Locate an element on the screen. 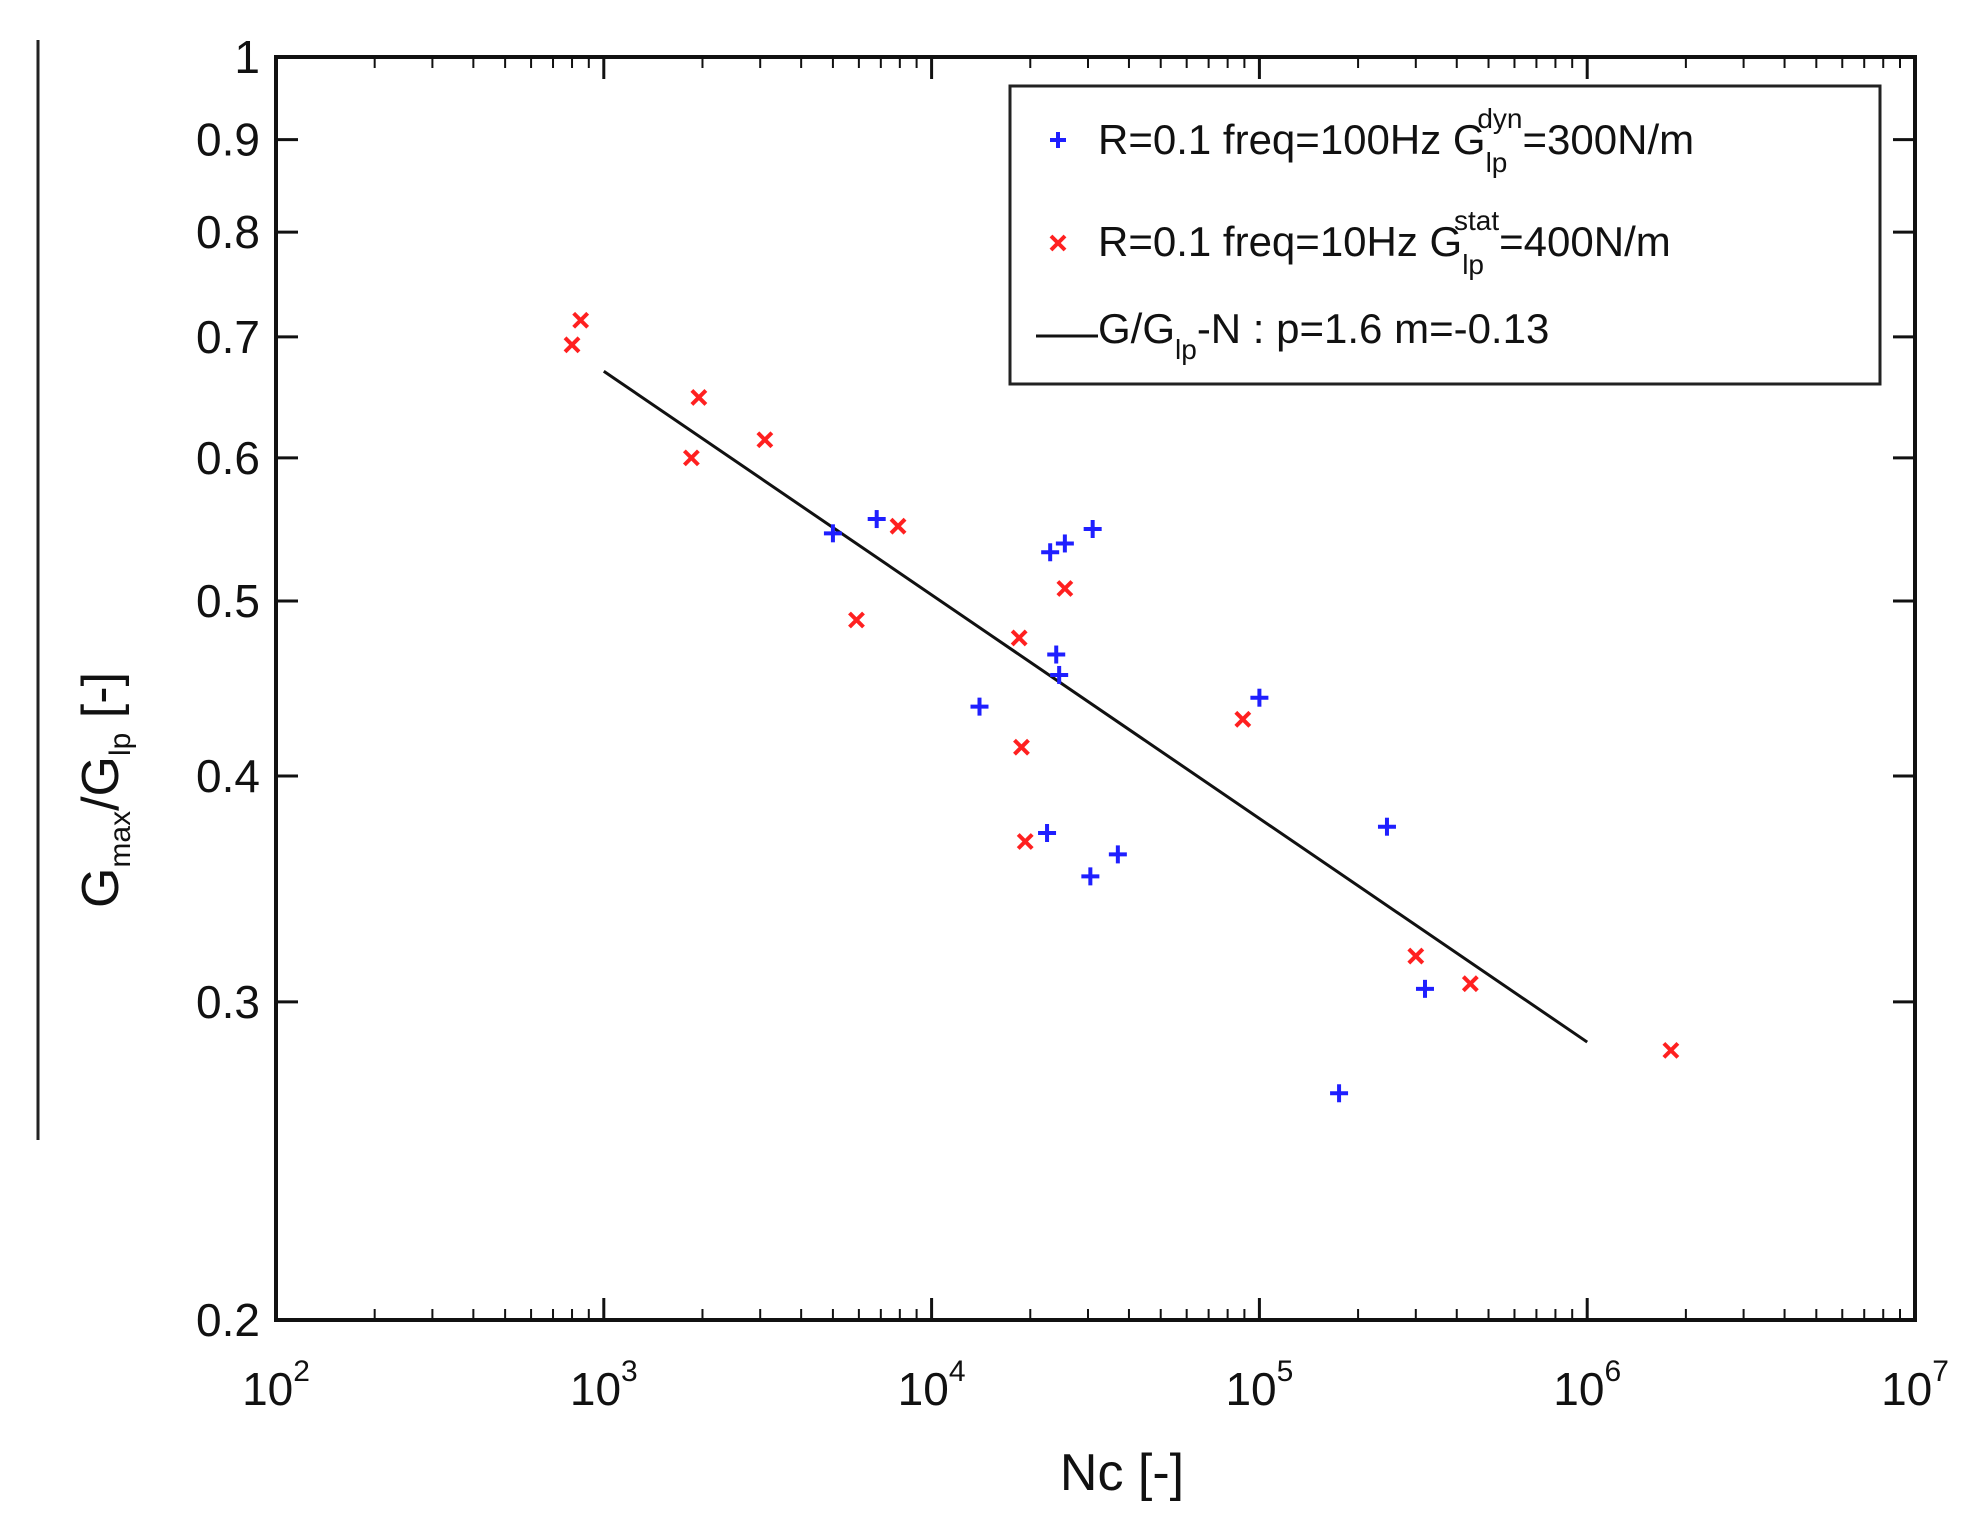 Image resolution: width=1980 pixels, height=1535 pixels. svg-text: Gmax/Glp [-] is located at coordinates (104, 790).